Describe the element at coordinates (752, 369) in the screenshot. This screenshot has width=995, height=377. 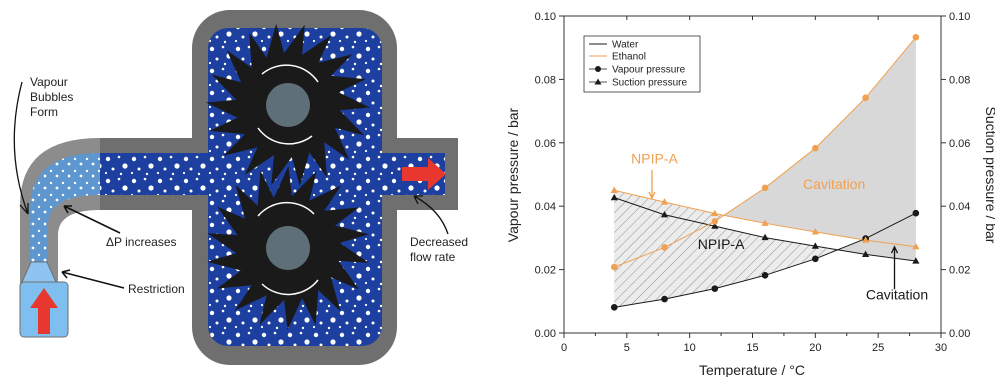
I see `x-axis-title: Temperature / °C` at that location.